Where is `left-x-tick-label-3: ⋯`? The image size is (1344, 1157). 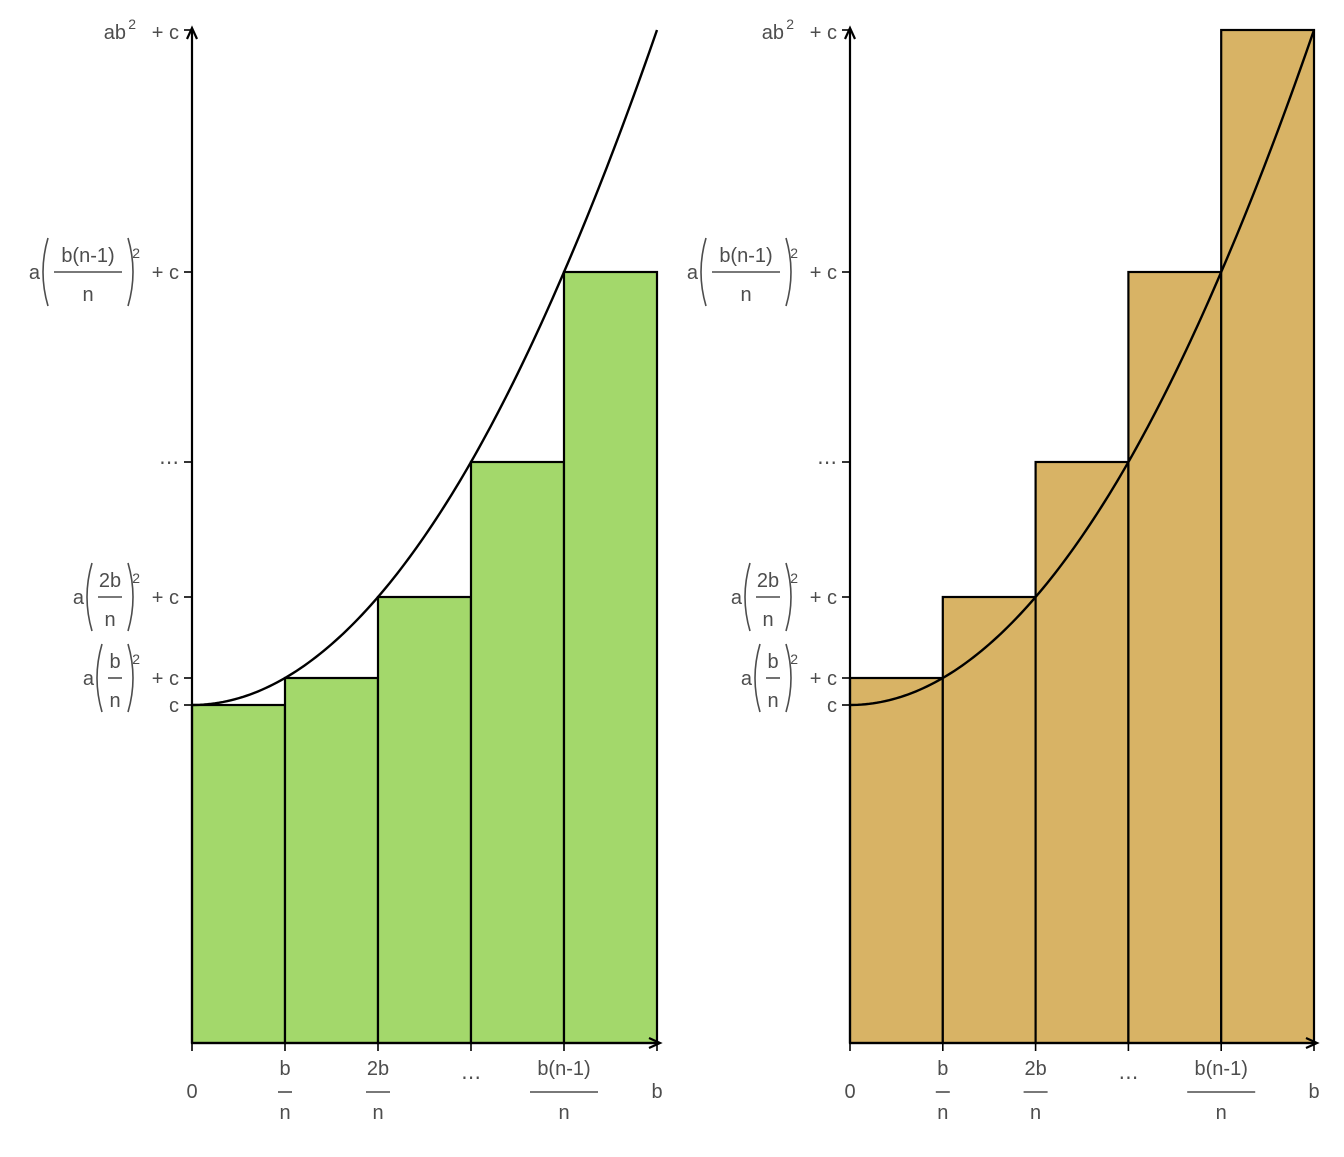
left-x-tick-label-3: ⋯ is located at coordinates (471, 1078).